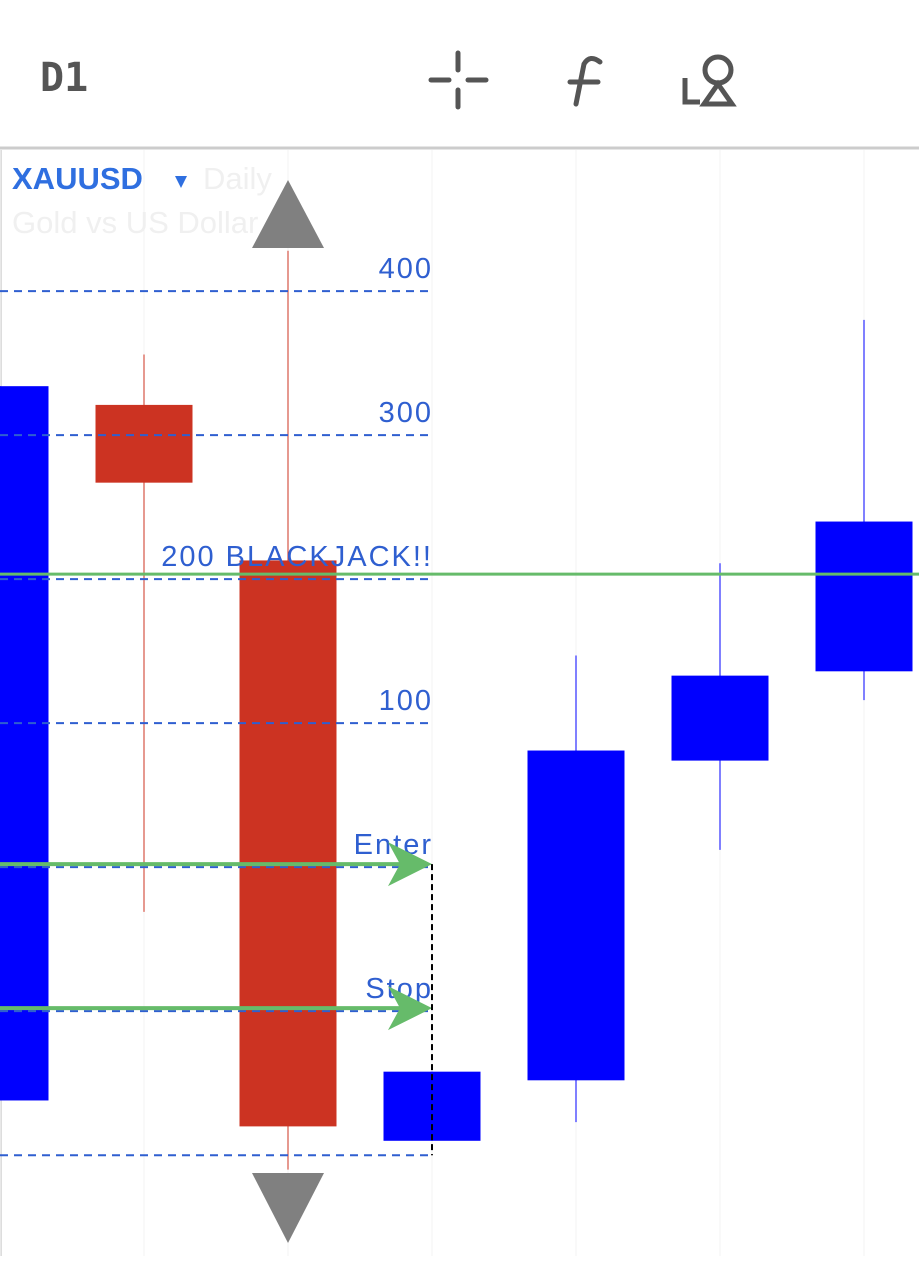  Describe the element at coordinates (297, 557) in the screenshot. I see `level-label: 200 BLACKJACK!!` at that location.